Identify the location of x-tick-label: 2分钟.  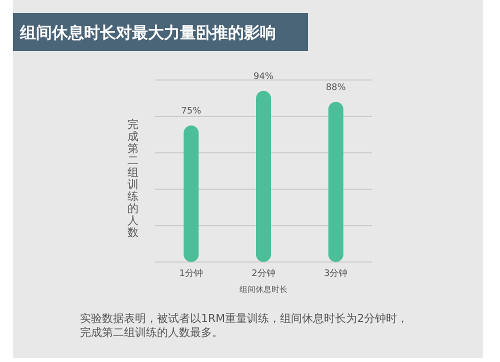
(264, 273).